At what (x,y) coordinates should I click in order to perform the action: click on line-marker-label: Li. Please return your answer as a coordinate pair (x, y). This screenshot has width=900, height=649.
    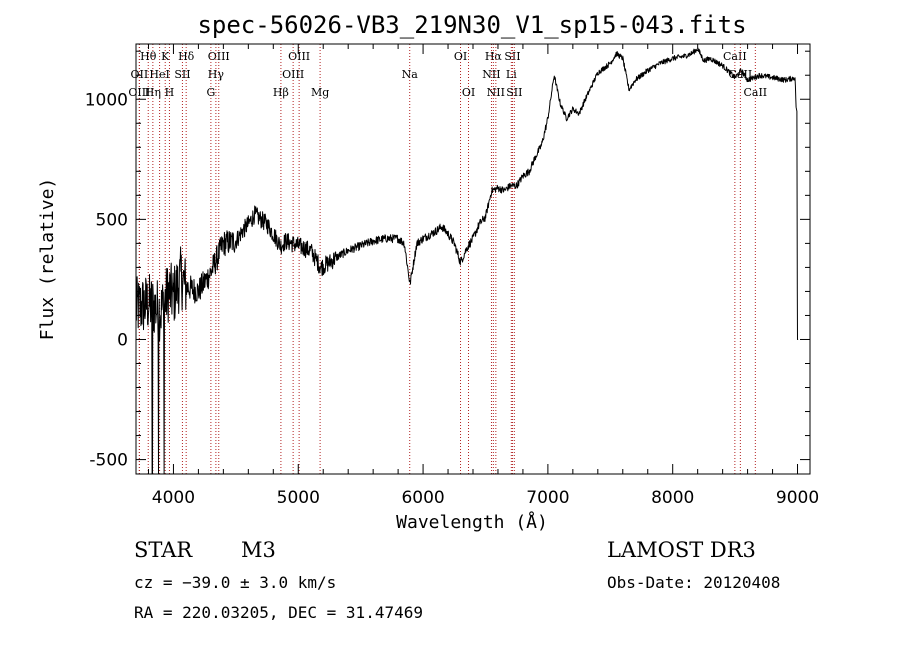
    Looking at the image, I should click on (511, 74).